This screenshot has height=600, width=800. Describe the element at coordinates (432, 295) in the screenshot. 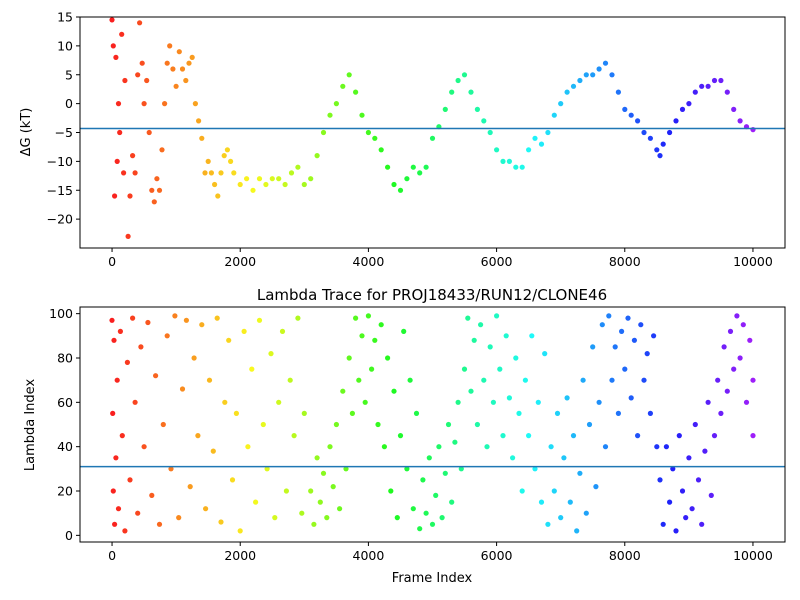

I see `bottom-plot-title: Lambda Trace for PROJ18433/RUN12/CLONE46` at that location.